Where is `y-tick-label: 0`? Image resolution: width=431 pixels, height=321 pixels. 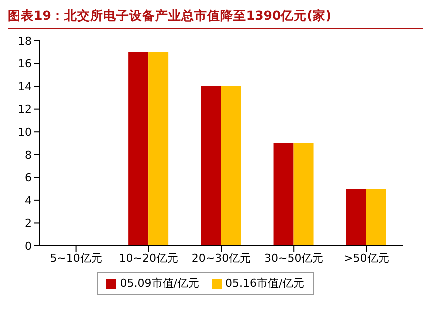 y-tick-label: 0 is located at coordinates (28, 246).